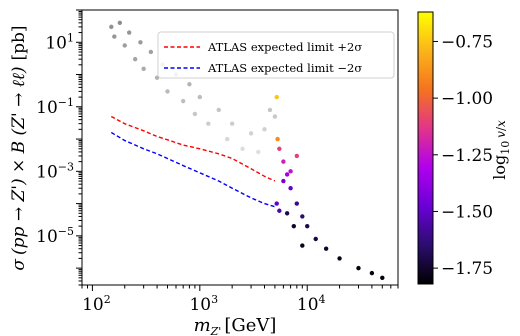 Image resolution: width=520 pixels, height=336 pixels. What do you see at coordinates (235, 325) in the screenshot?
I see `x-axis-label: mZ' [GeV]` at bounding box center [235, 325].